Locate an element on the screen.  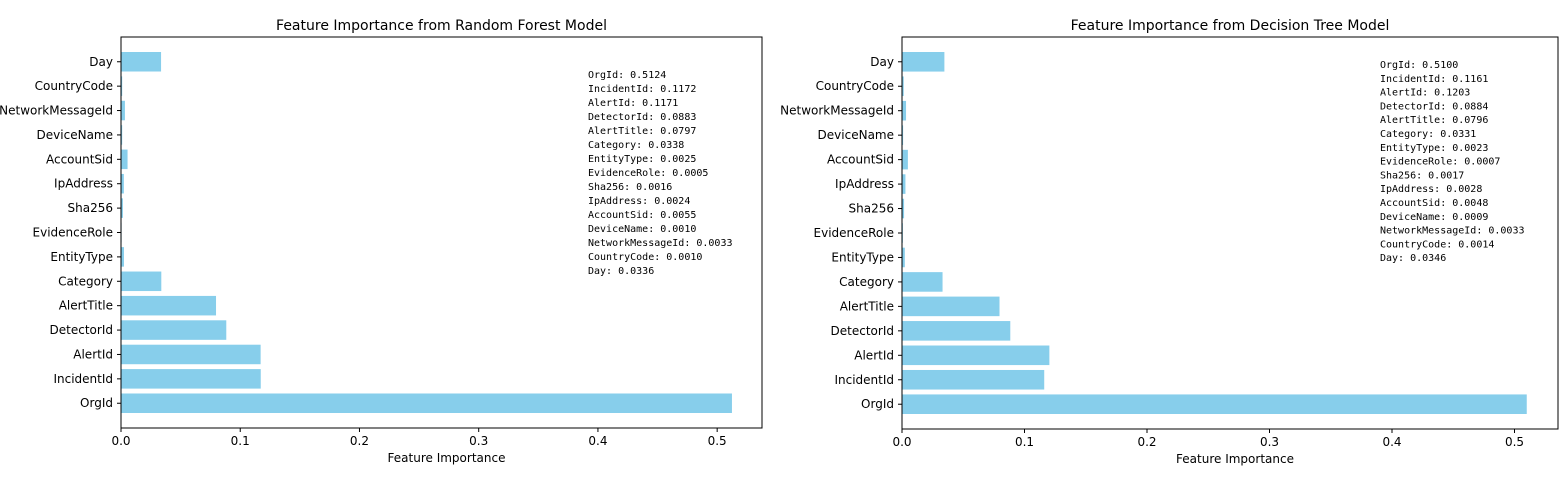
annotation-line: Sha256: 0.0017 is located at coordinates (1422, 175).